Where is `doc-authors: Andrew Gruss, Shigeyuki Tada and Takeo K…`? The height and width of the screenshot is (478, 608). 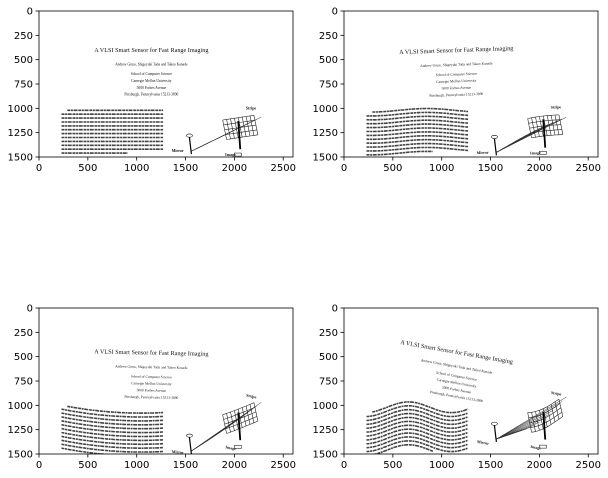 doc-authors: Andrew Gruss, Shigeyuki Tada and Takeo K… is located at coordinates (456, 65).